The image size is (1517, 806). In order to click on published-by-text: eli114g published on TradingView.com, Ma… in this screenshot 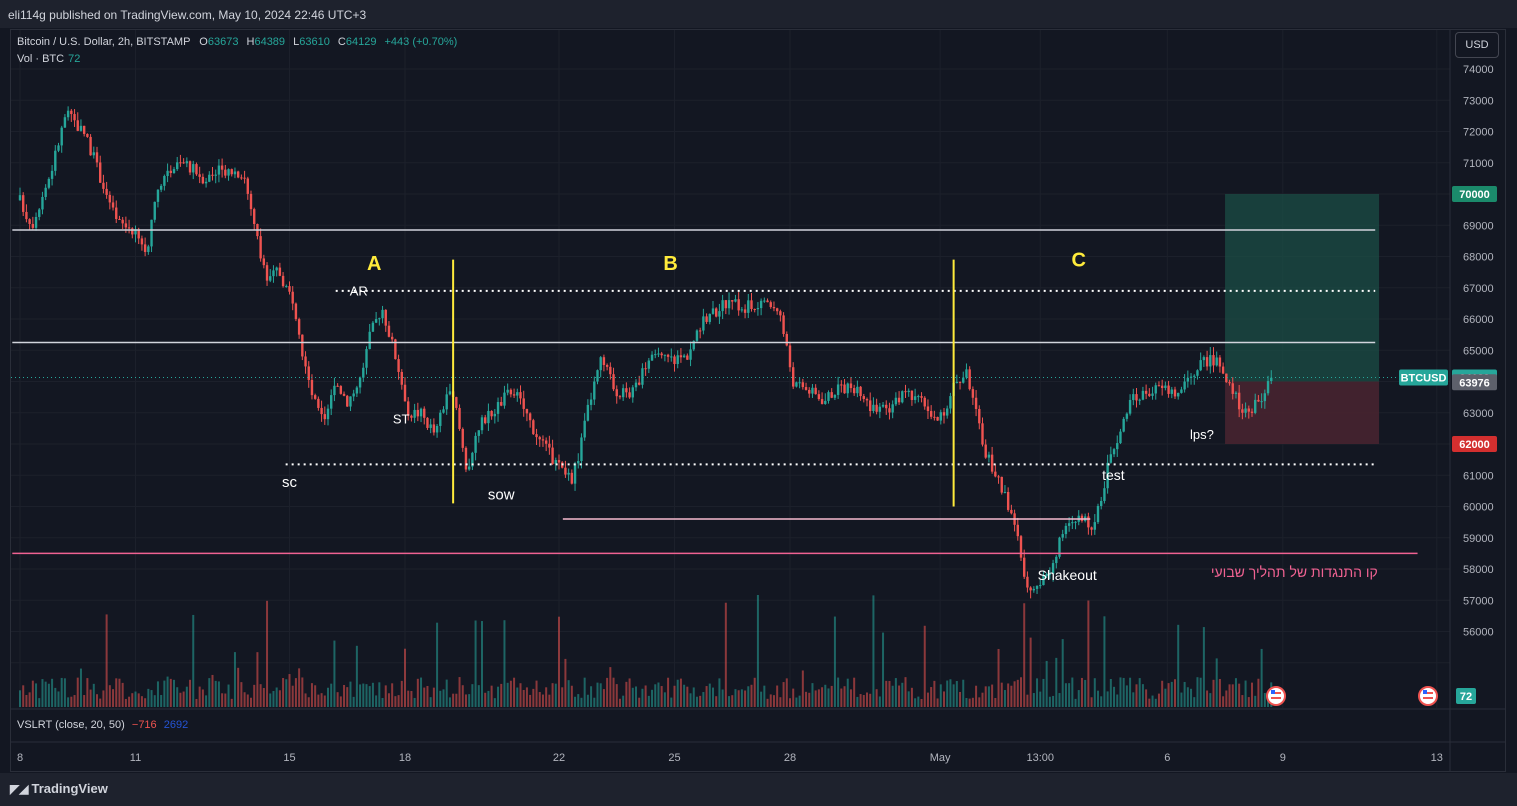, I will do `click(187, 15)`.